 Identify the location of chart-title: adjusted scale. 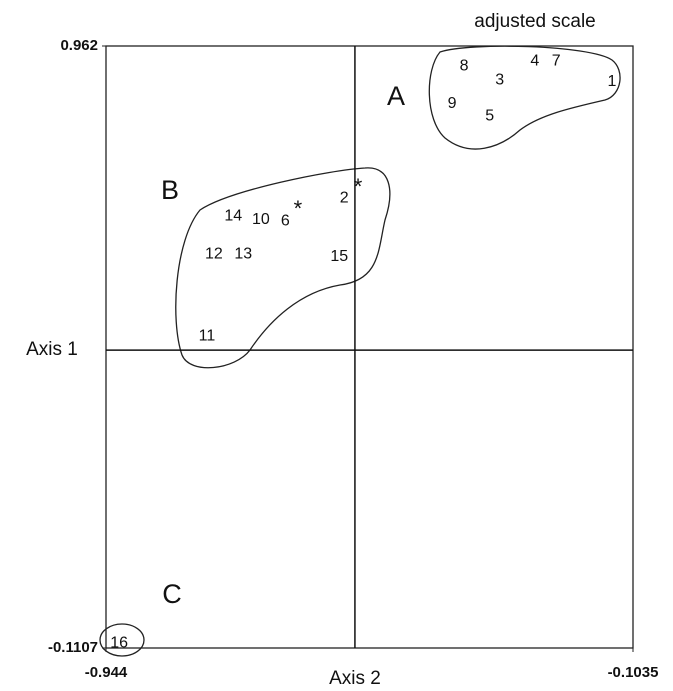
(534, 21).